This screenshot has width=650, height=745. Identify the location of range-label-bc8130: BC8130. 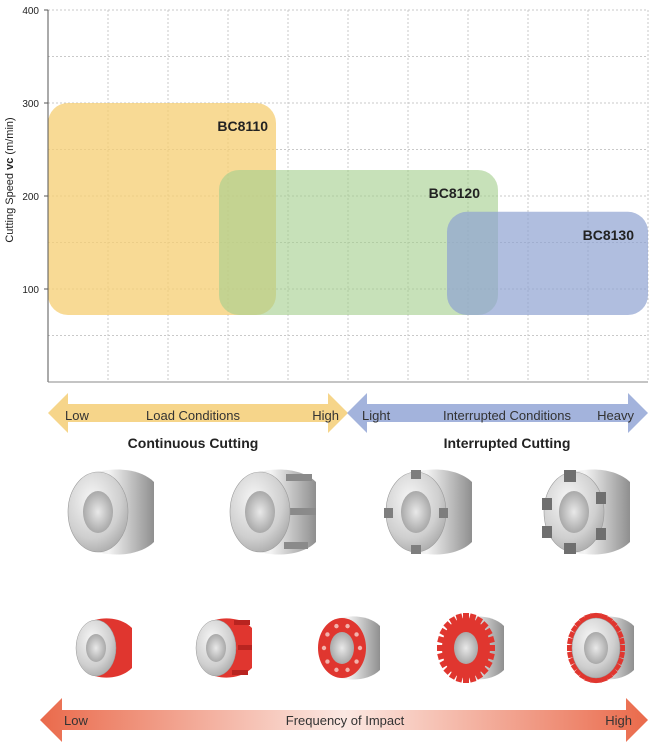
(609, 235).